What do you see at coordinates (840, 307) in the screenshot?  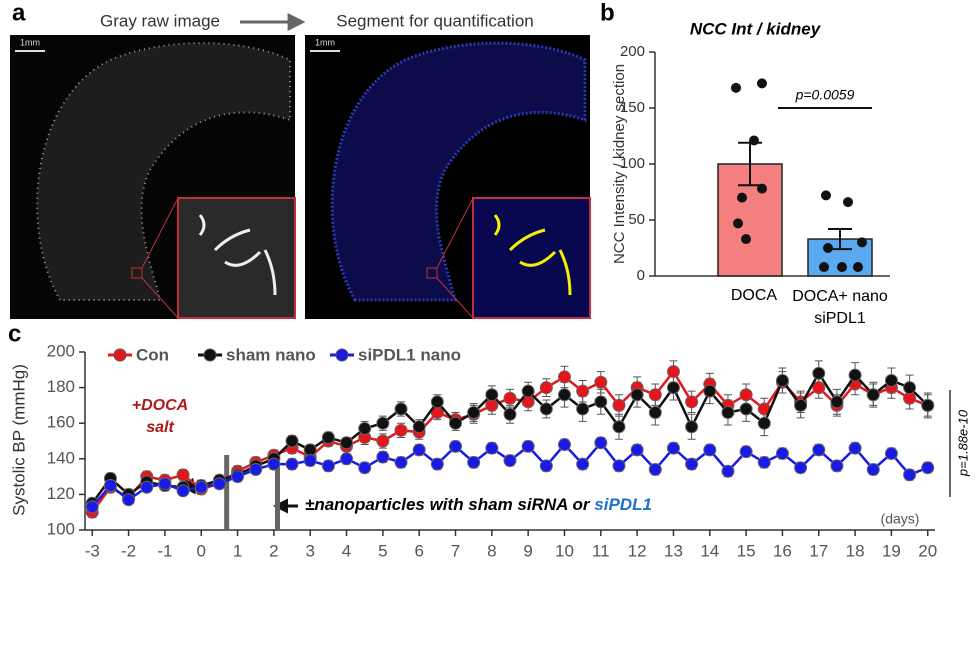 I see `x-tick-label: DOCA+ nano siPDL1` at bounding box center [840, 307].